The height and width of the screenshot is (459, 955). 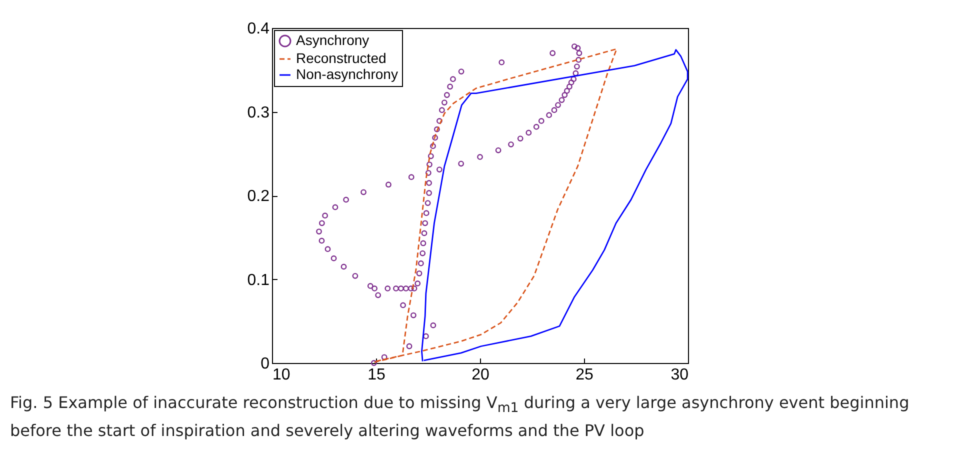 What do you see at coordinates (341, 58) in the screenshot?
I see `legend-label: Reconstructed` at bounding box center [341, 58].